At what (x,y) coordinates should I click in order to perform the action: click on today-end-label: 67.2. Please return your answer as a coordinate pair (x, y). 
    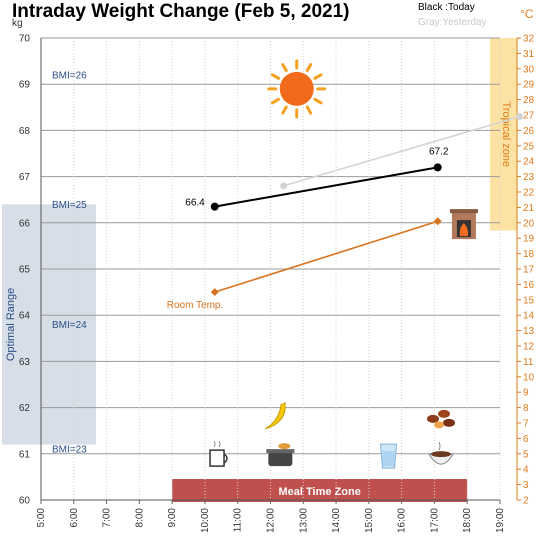
    Looking at the image, I should click on (439, 151).